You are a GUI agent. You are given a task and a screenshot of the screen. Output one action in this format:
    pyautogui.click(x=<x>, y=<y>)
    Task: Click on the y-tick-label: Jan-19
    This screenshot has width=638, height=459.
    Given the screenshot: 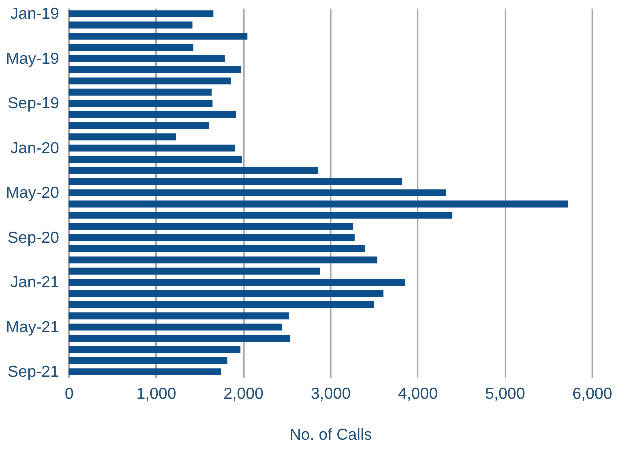 What is the action you would take?
    pyautogui.click(x=35, y=15)
    